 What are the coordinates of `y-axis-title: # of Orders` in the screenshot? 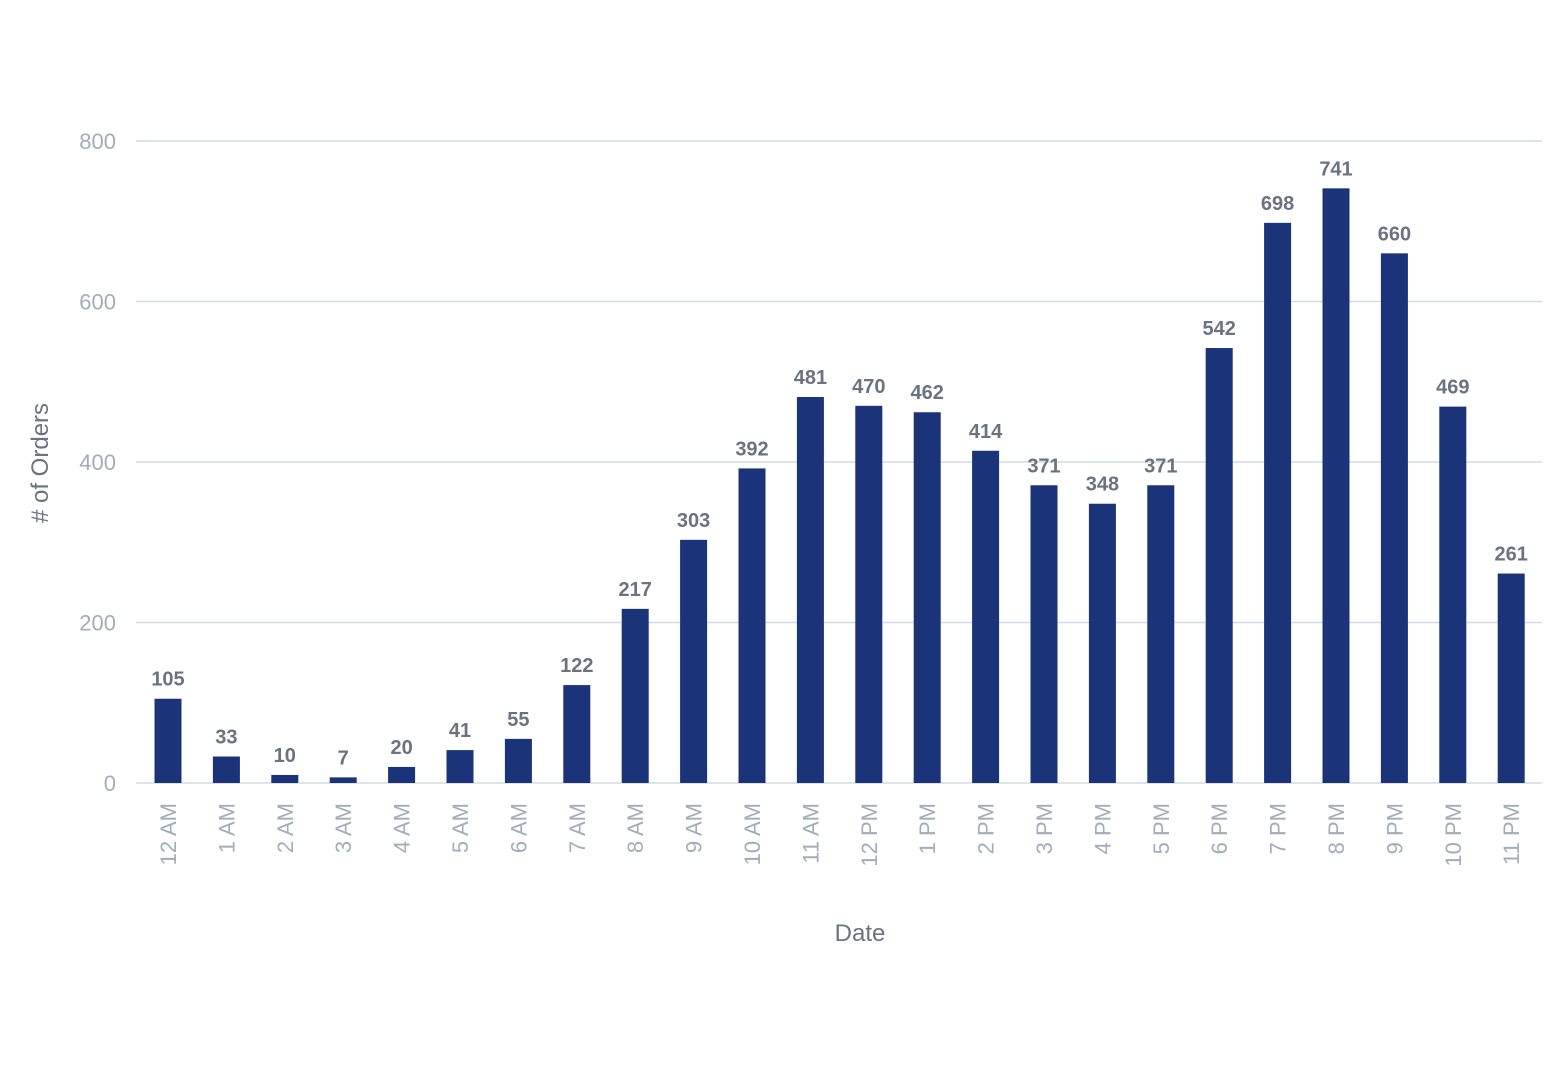 It's located at (40, 463).